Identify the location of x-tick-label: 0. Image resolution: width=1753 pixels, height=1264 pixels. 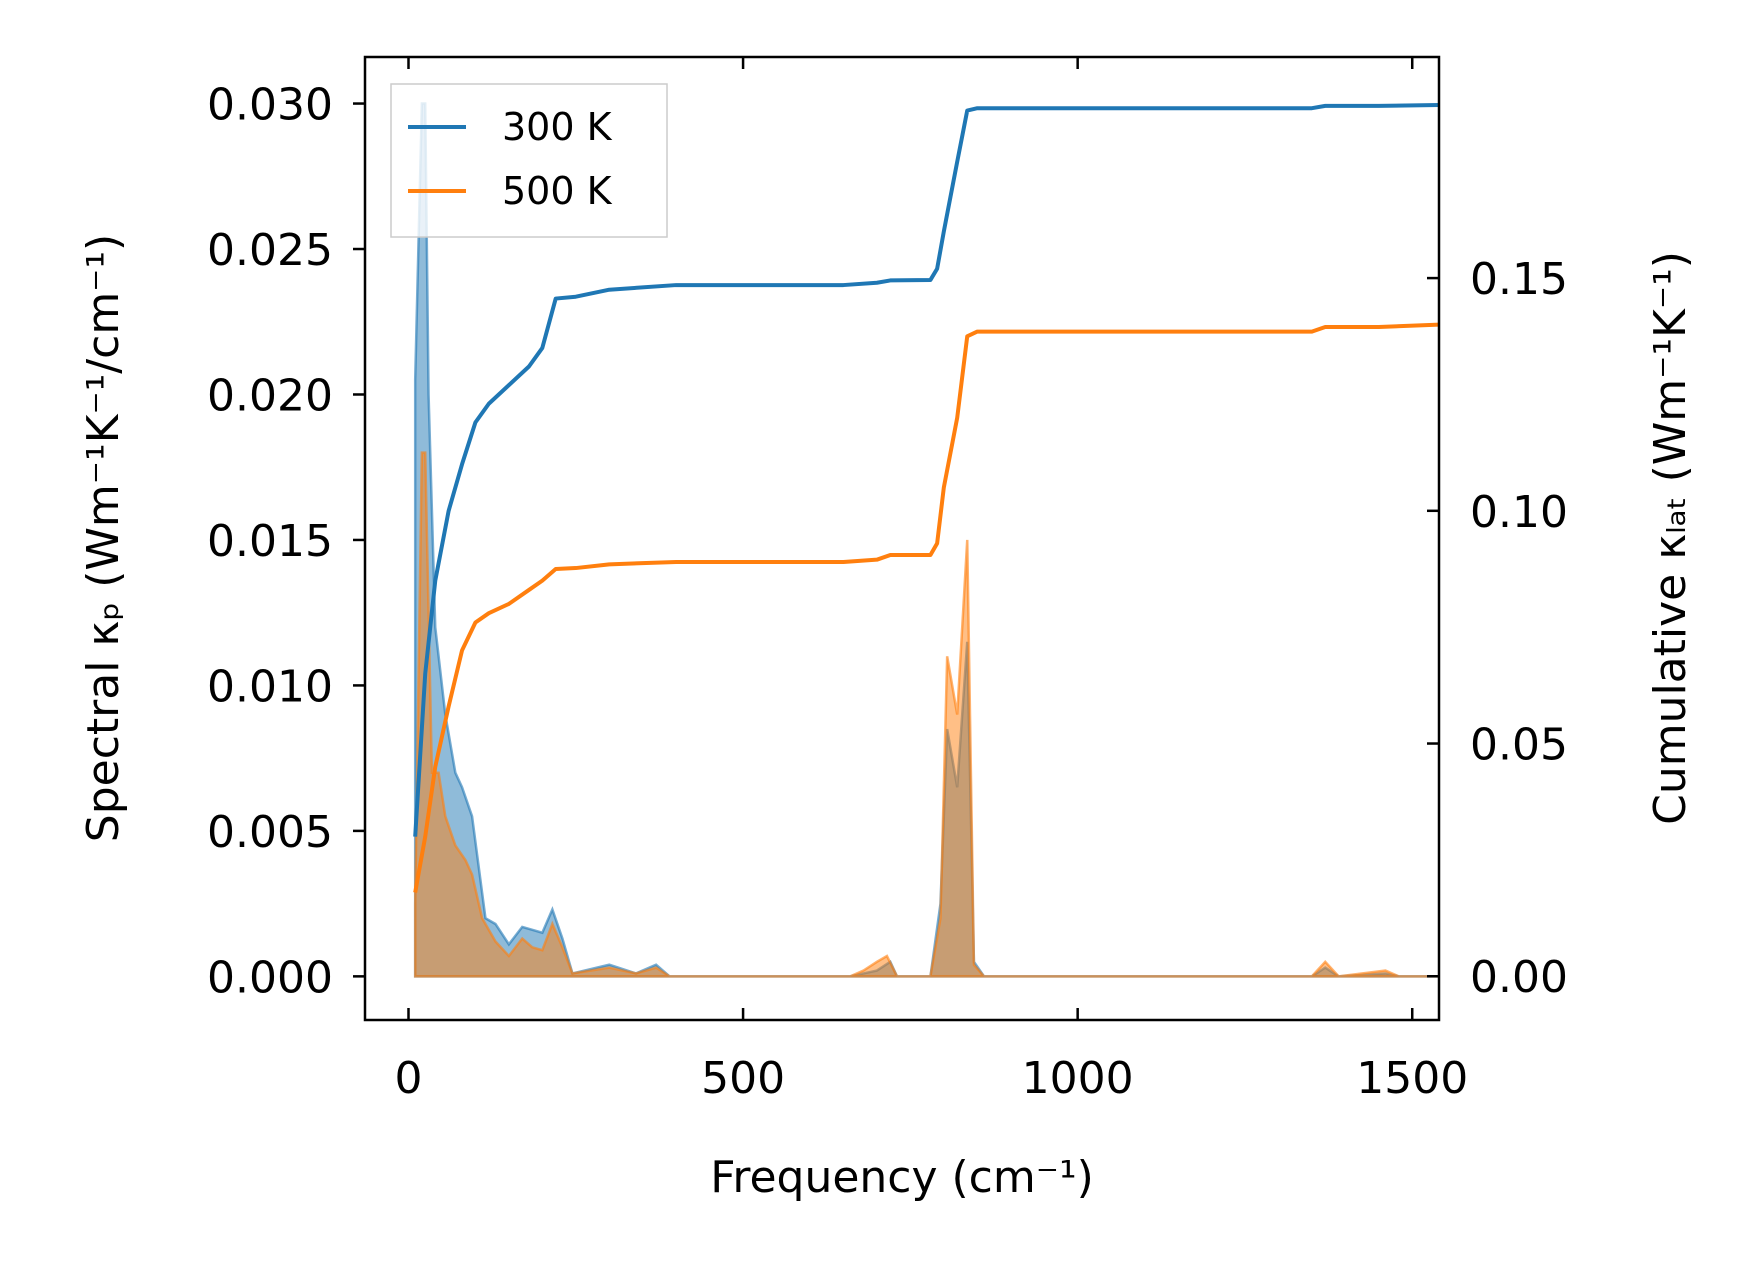
(408, 1078).